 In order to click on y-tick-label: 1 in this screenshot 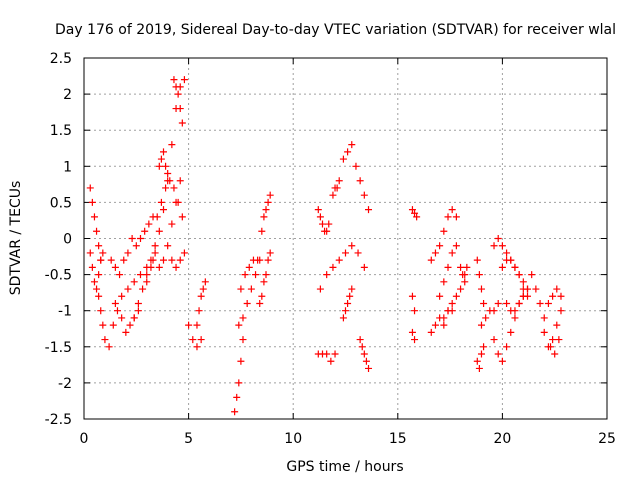, I will do `click(67, 167)`.